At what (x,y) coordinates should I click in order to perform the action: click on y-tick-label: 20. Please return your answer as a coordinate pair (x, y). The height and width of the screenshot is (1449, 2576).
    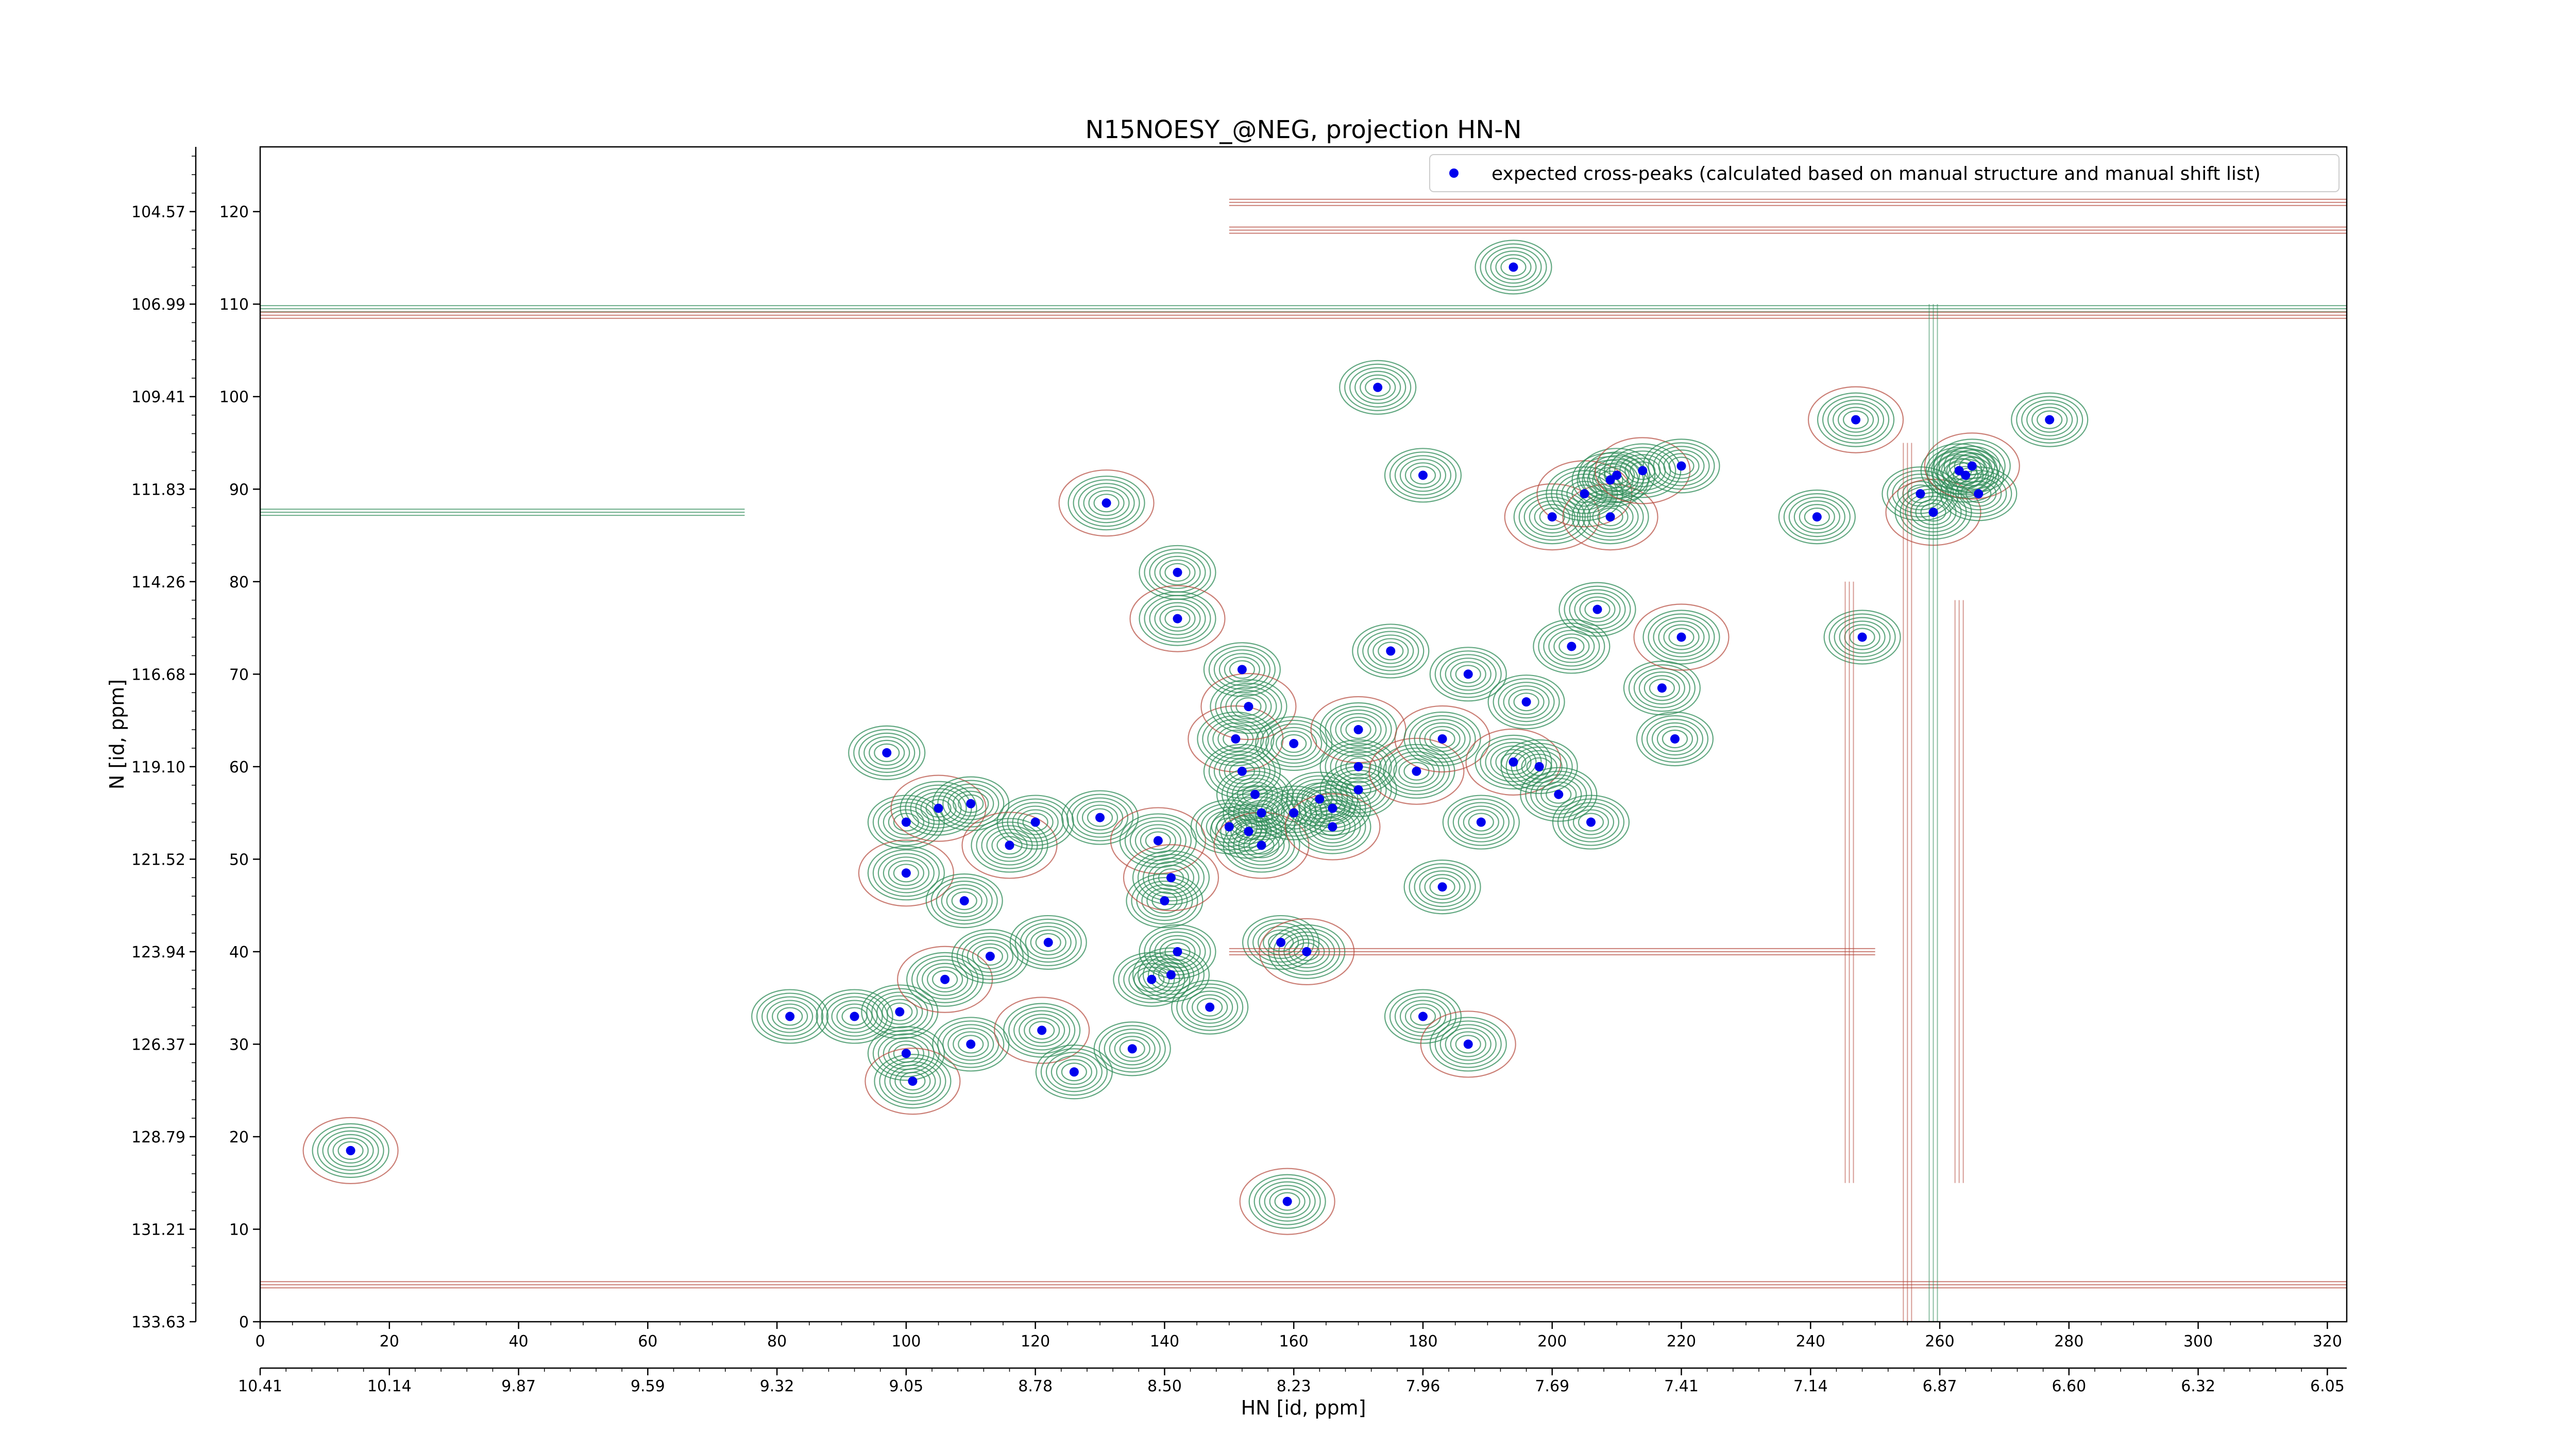
    Looking at the image, I should click on (239, 1137).